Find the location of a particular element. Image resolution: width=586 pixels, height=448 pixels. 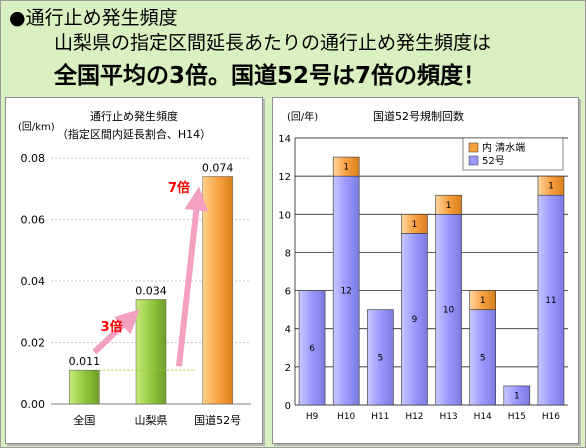

category-label: H14 is located at coordinates (483, 417).